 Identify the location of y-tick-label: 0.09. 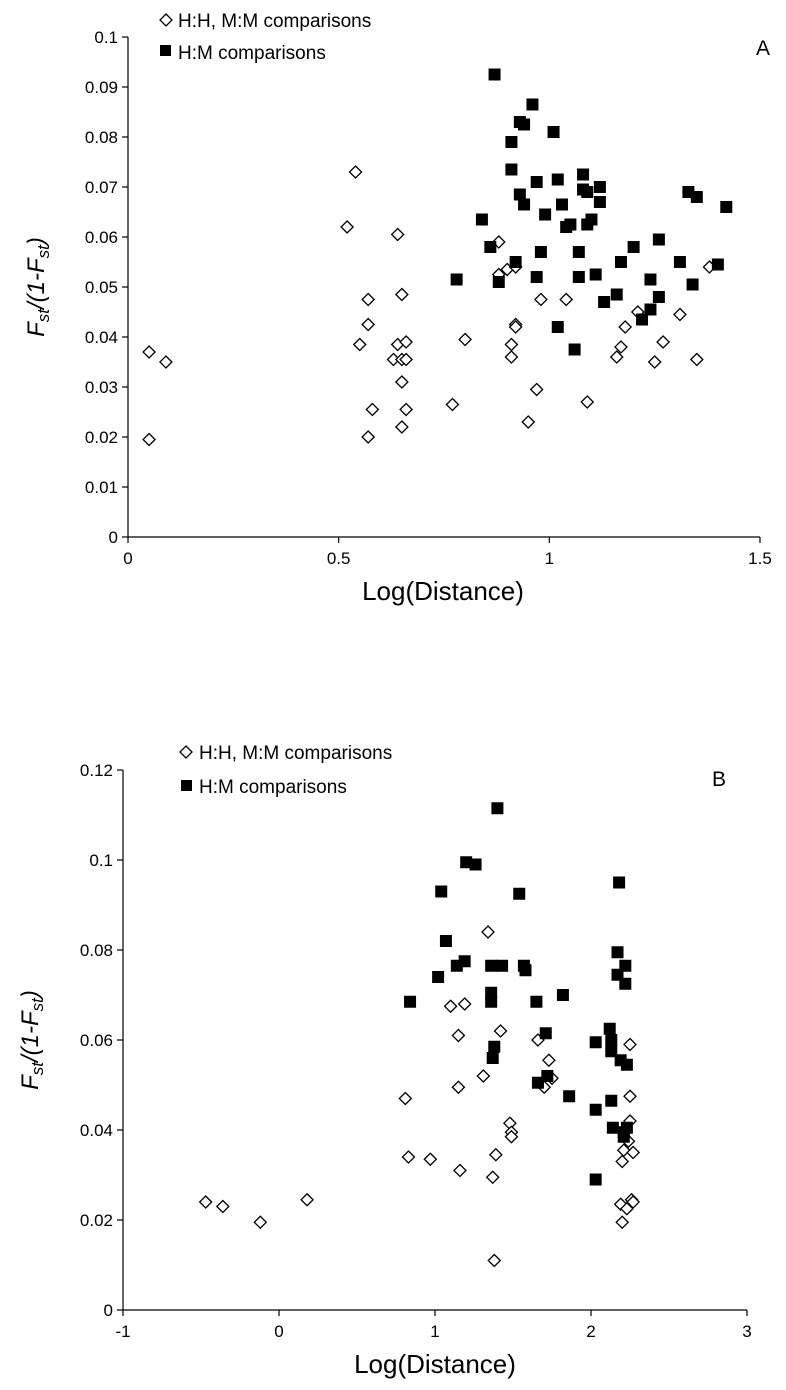
(101, 87).